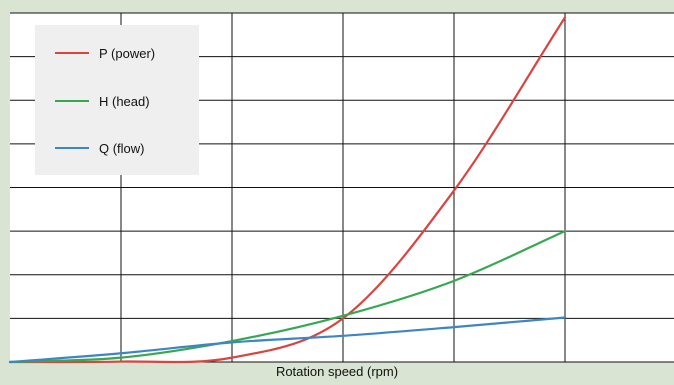 This screenshot has width=674, height=385. Describe the element at coordinates (72, 101) in the screenshot. I see `legend-swatch-head` at that location.